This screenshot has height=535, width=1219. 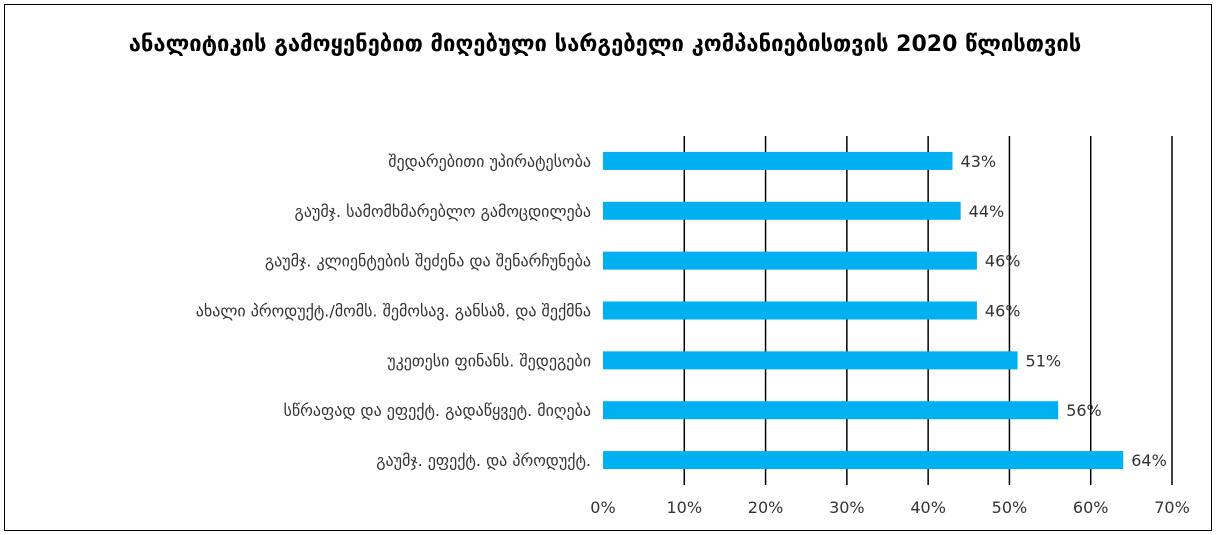 What do you see at coordinates (489, 360) in the screenshot?
I see `category-label: უკეთესი ფინანს. შედეგები` at bounding box center [489, 360].